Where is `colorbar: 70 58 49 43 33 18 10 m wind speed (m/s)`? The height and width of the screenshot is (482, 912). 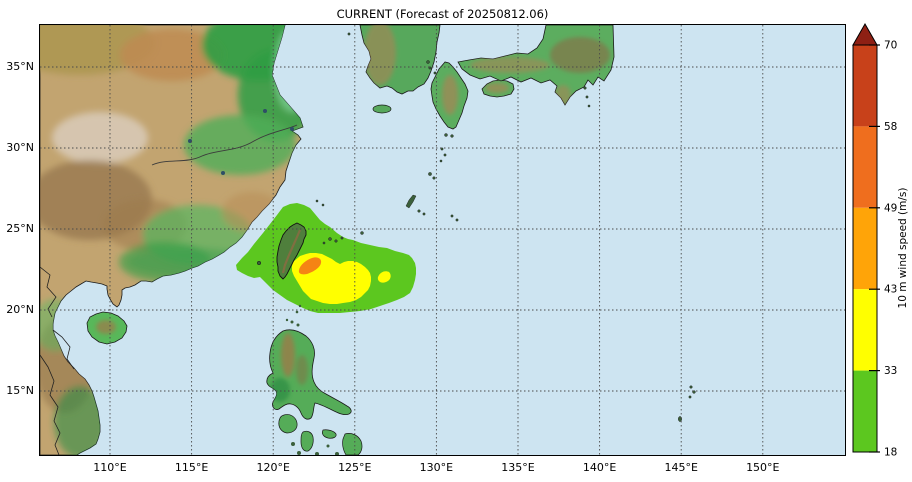
colorbar: 70 58 49 43 33 18 10 m wind speed (m/s) is located at coordinates (880, 240).